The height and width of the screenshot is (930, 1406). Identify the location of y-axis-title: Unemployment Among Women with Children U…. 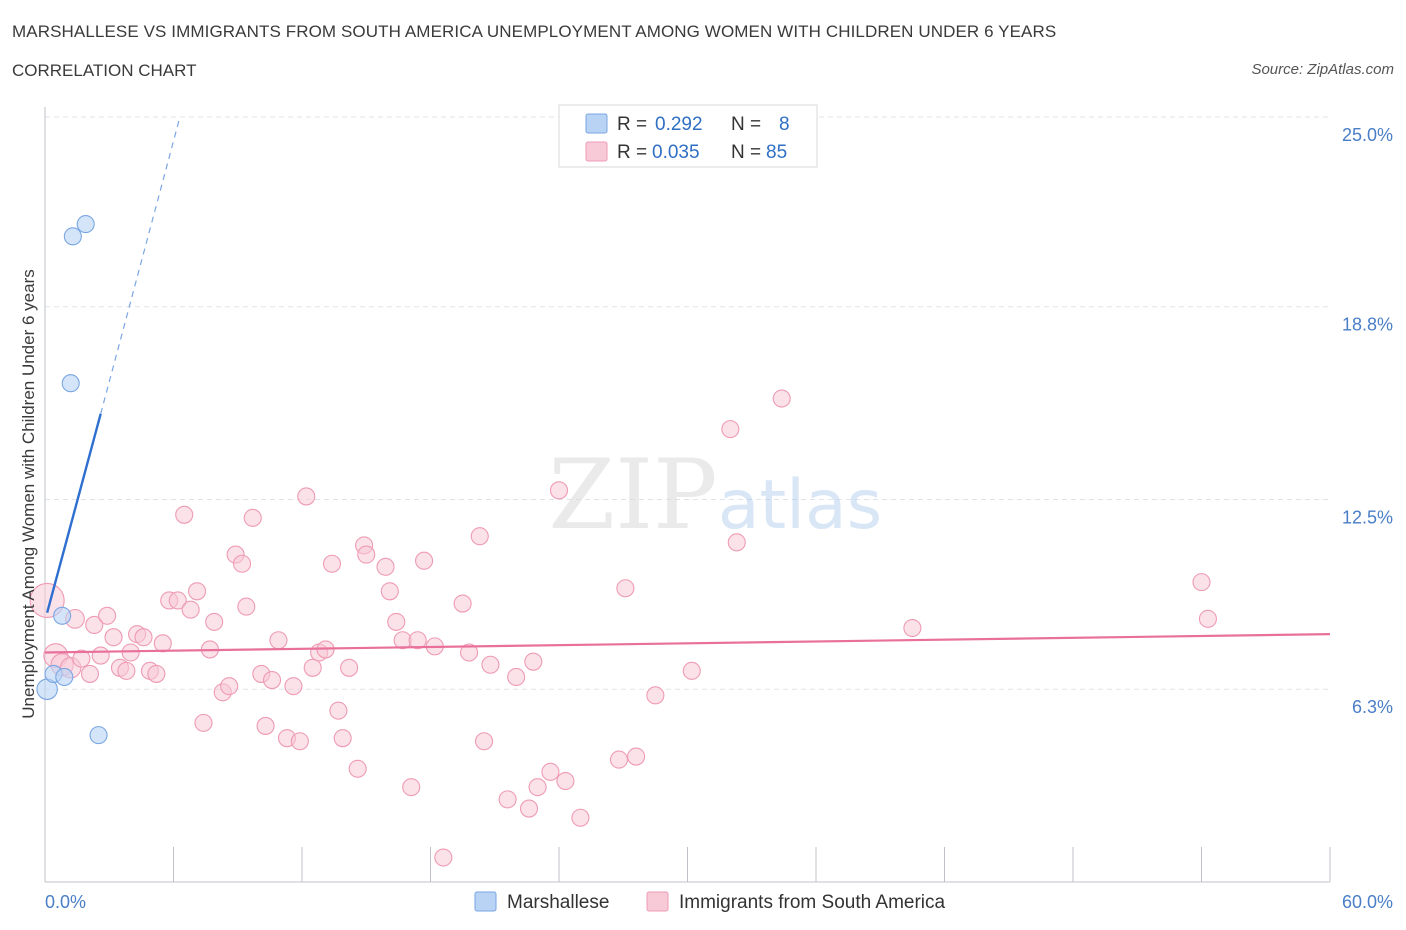
(28, 493).